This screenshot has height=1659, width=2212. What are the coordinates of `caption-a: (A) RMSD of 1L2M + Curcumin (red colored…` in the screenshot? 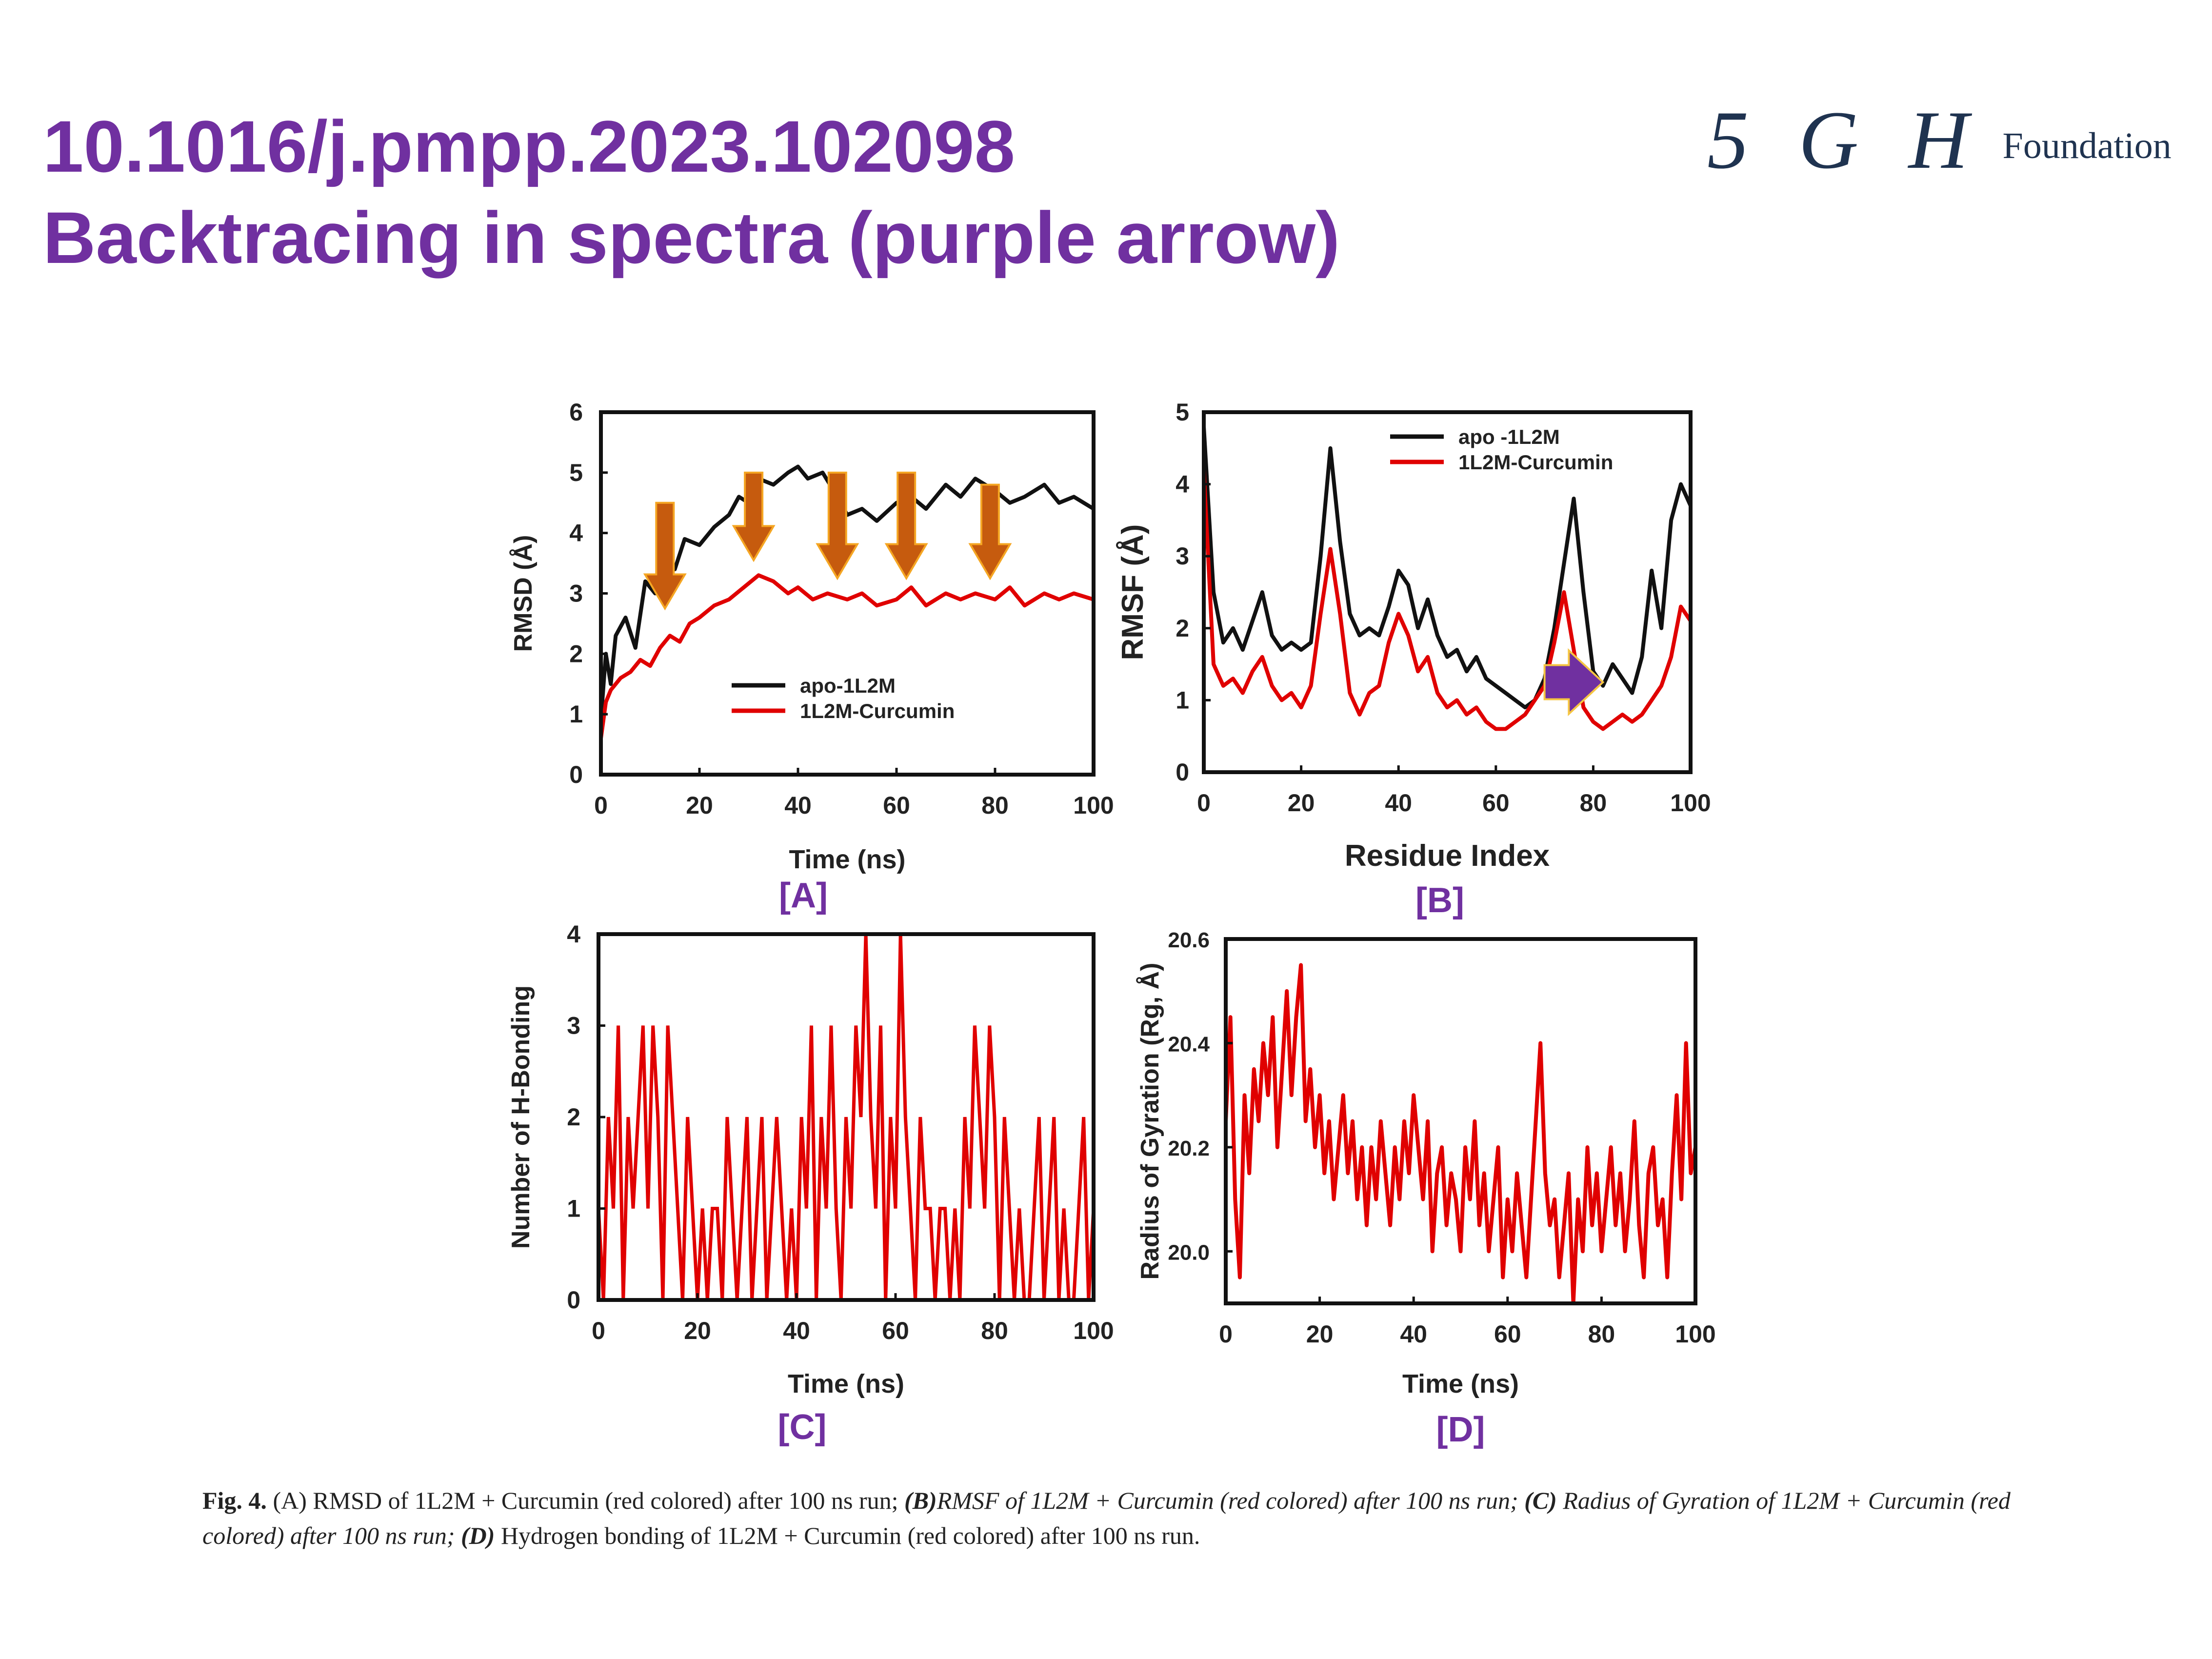 It's located at (586, 1500).